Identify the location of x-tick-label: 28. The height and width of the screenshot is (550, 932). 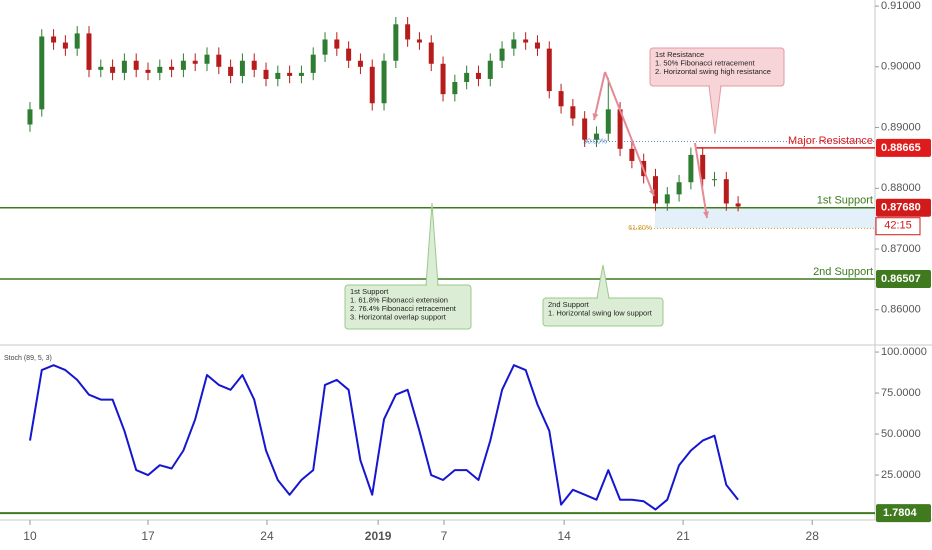
(813, 536).